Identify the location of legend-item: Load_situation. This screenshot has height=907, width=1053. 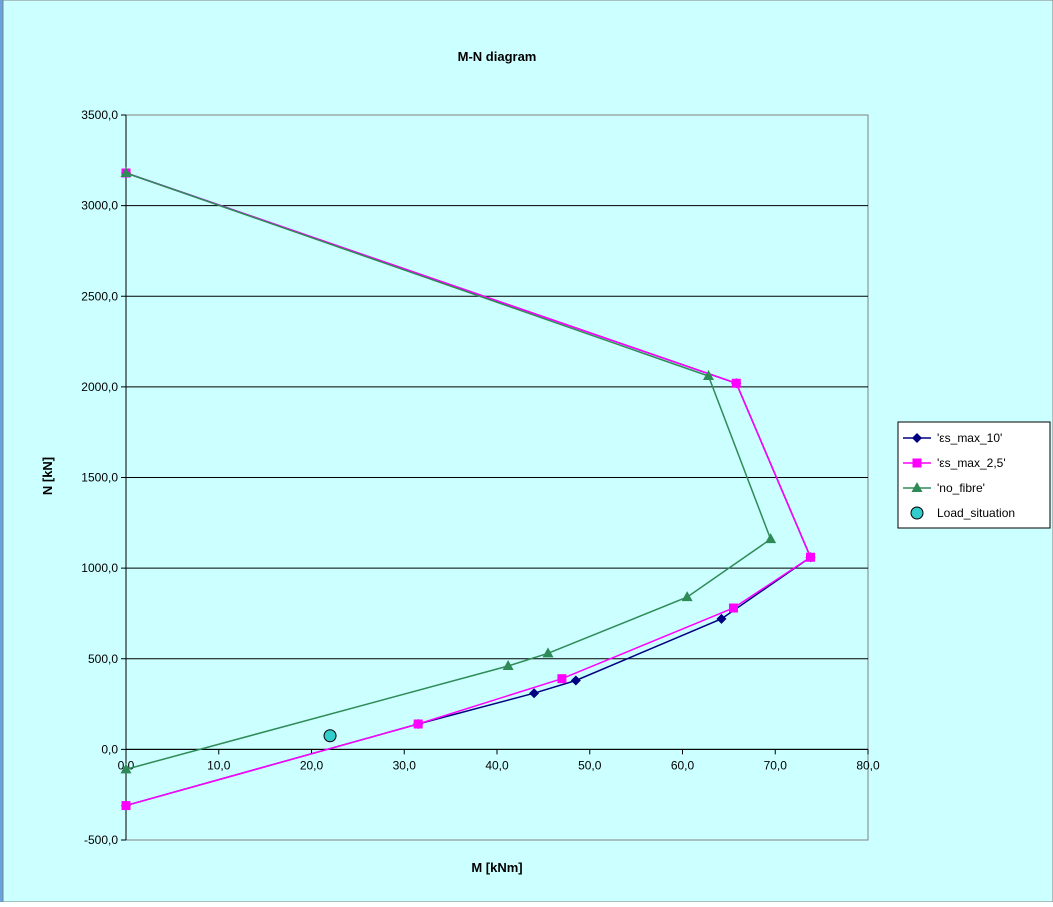
(962, 513).